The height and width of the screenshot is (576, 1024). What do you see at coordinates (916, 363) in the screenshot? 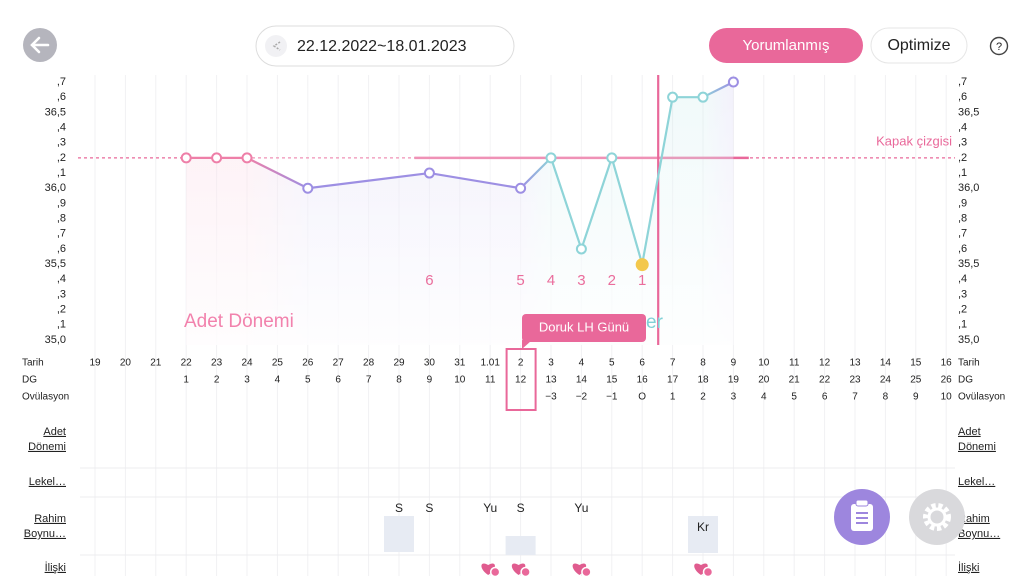
I see `date-label: 15` at bounding box center [916, 363].